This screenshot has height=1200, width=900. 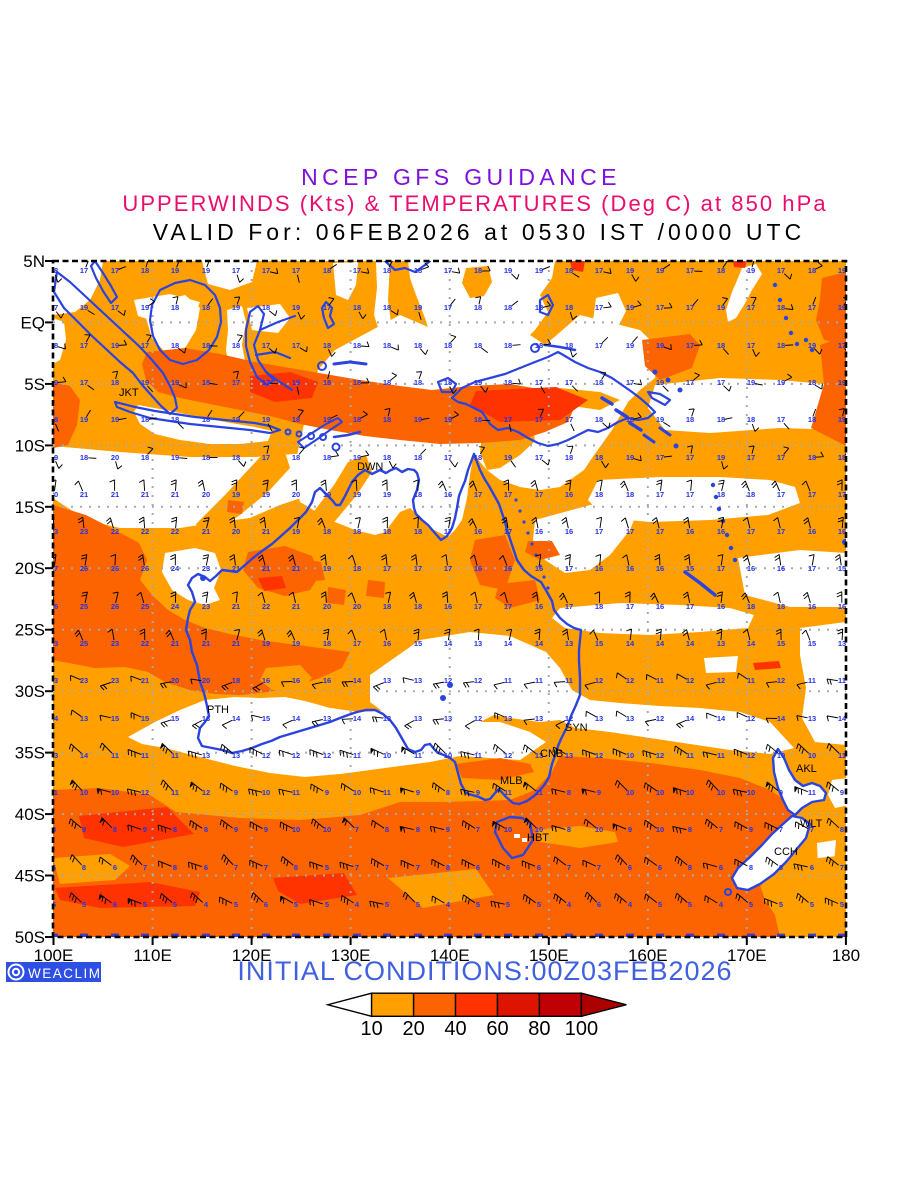 What do you see at coordinates (30, 507) in the screenshot?
I see `svg-text: 15S` at bounding box center [30, 507].